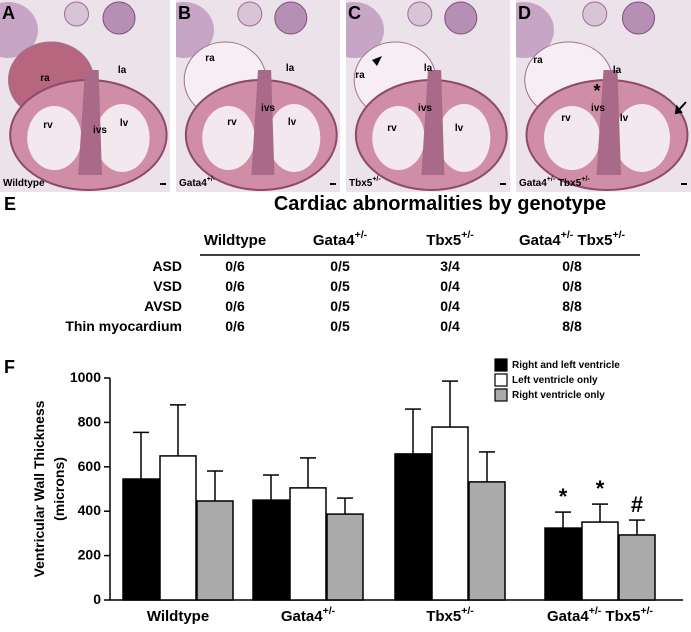  I want to click on panel-letter: D, so click(524, 13).